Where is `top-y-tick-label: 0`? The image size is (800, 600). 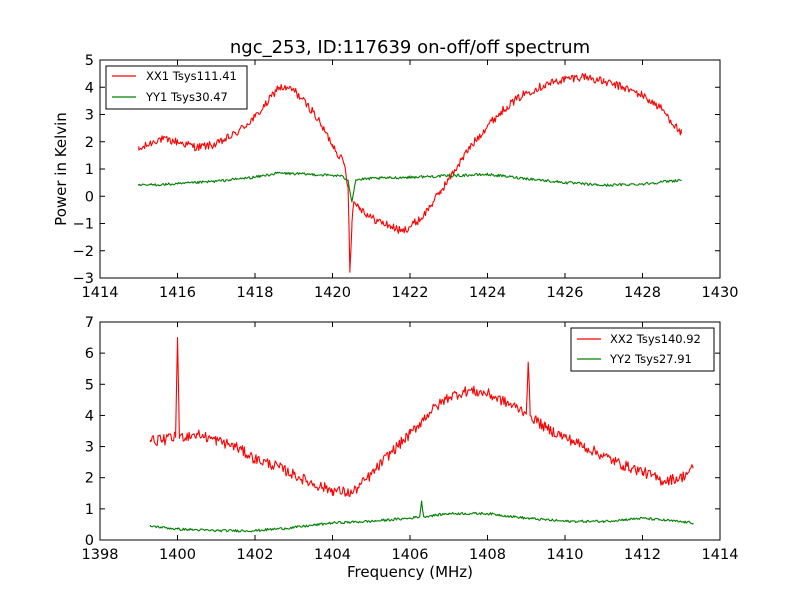
top-y-tick-label: 0 is located at coordinates (89, 197).